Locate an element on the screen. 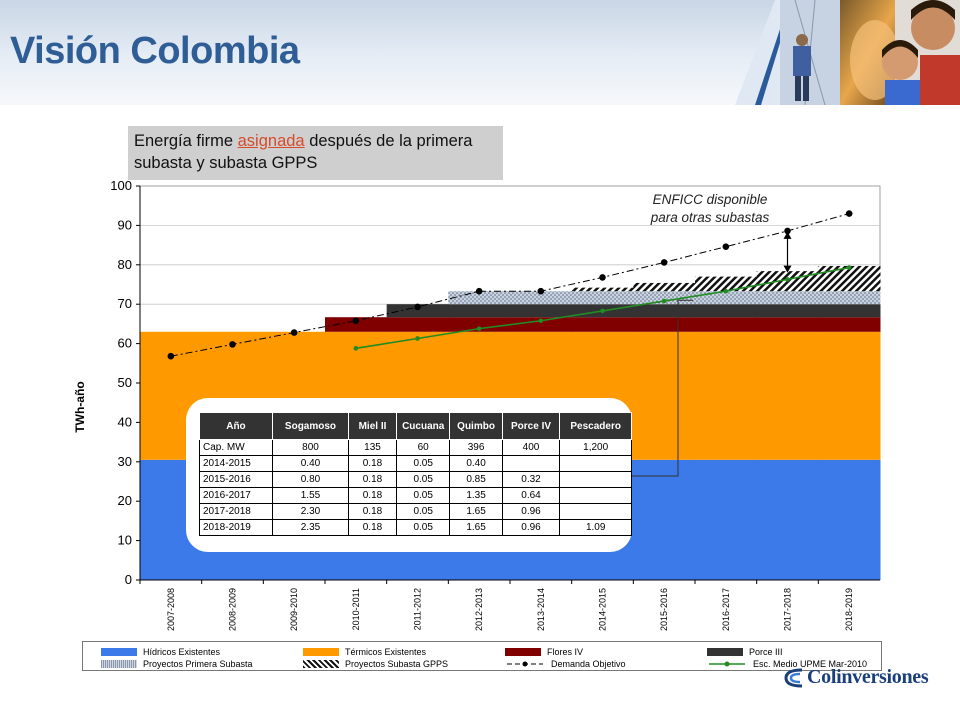 The image size is (960, 720). table-cell: 2015-2016 is located at coordinates (236, 479).